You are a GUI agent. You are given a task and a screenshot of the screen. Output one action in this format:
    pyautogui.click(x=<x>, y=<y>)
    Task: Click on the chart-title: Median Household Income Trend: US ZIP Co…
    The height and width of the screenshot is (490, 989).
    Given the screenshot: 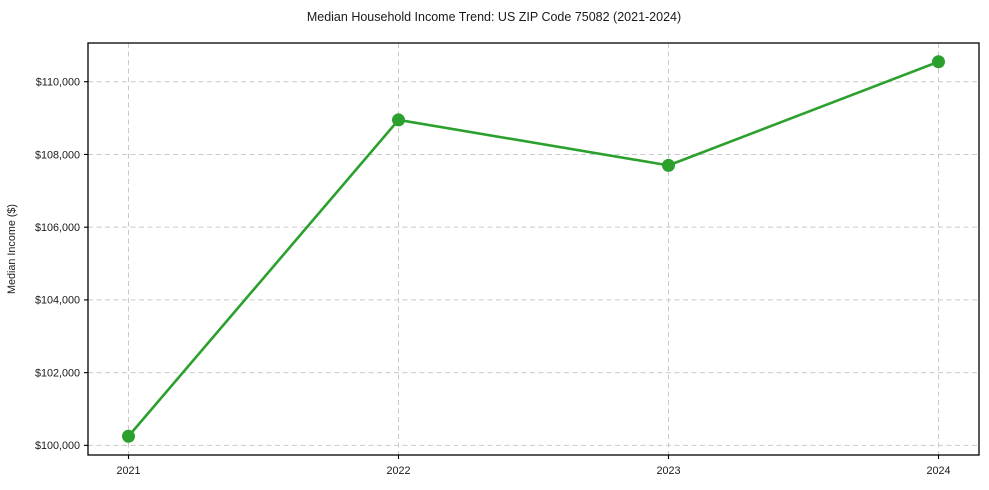 What is the action you would take?
    pyautogui.click(x=494, y=17)
    